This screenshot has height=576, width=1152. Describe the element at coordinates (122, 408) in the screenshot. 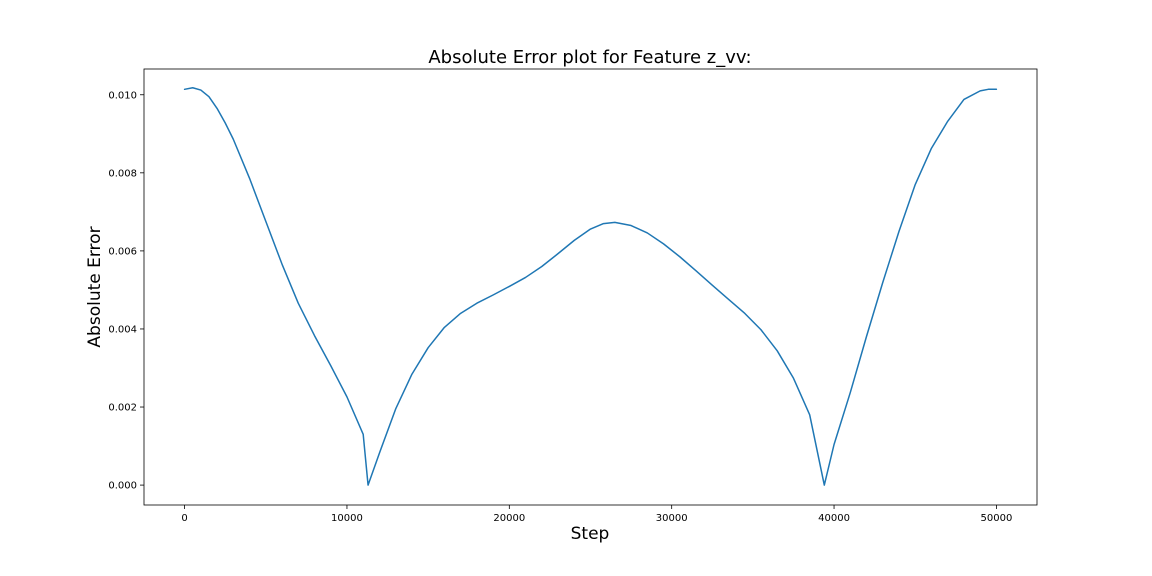

I see `y-tick-label: 0.002` at that location.